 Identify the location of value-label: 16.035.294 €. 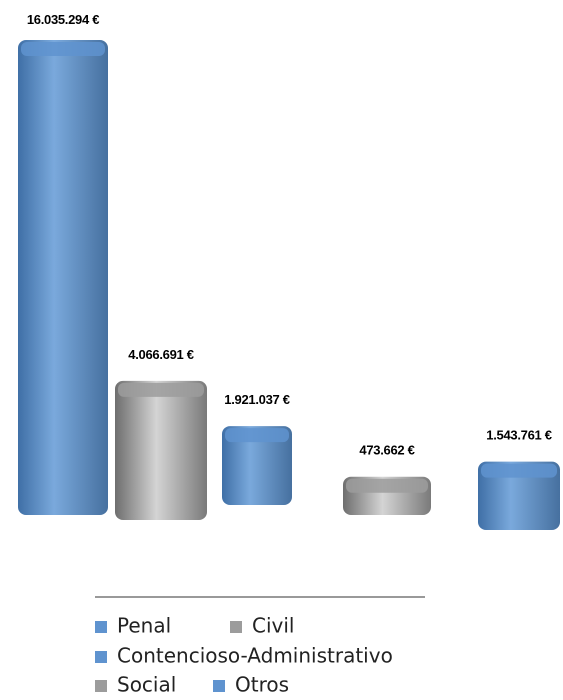
(63, 19).